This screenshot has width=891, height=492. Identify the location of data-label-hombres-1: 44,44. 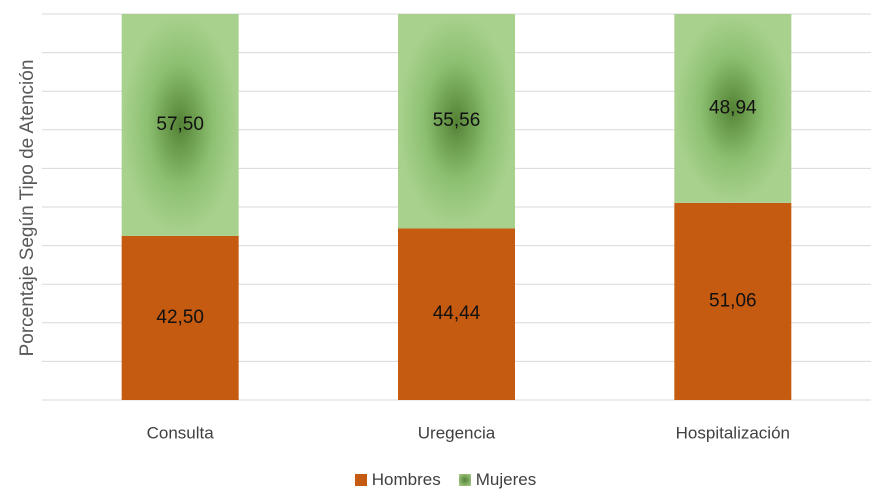
(457, 313).